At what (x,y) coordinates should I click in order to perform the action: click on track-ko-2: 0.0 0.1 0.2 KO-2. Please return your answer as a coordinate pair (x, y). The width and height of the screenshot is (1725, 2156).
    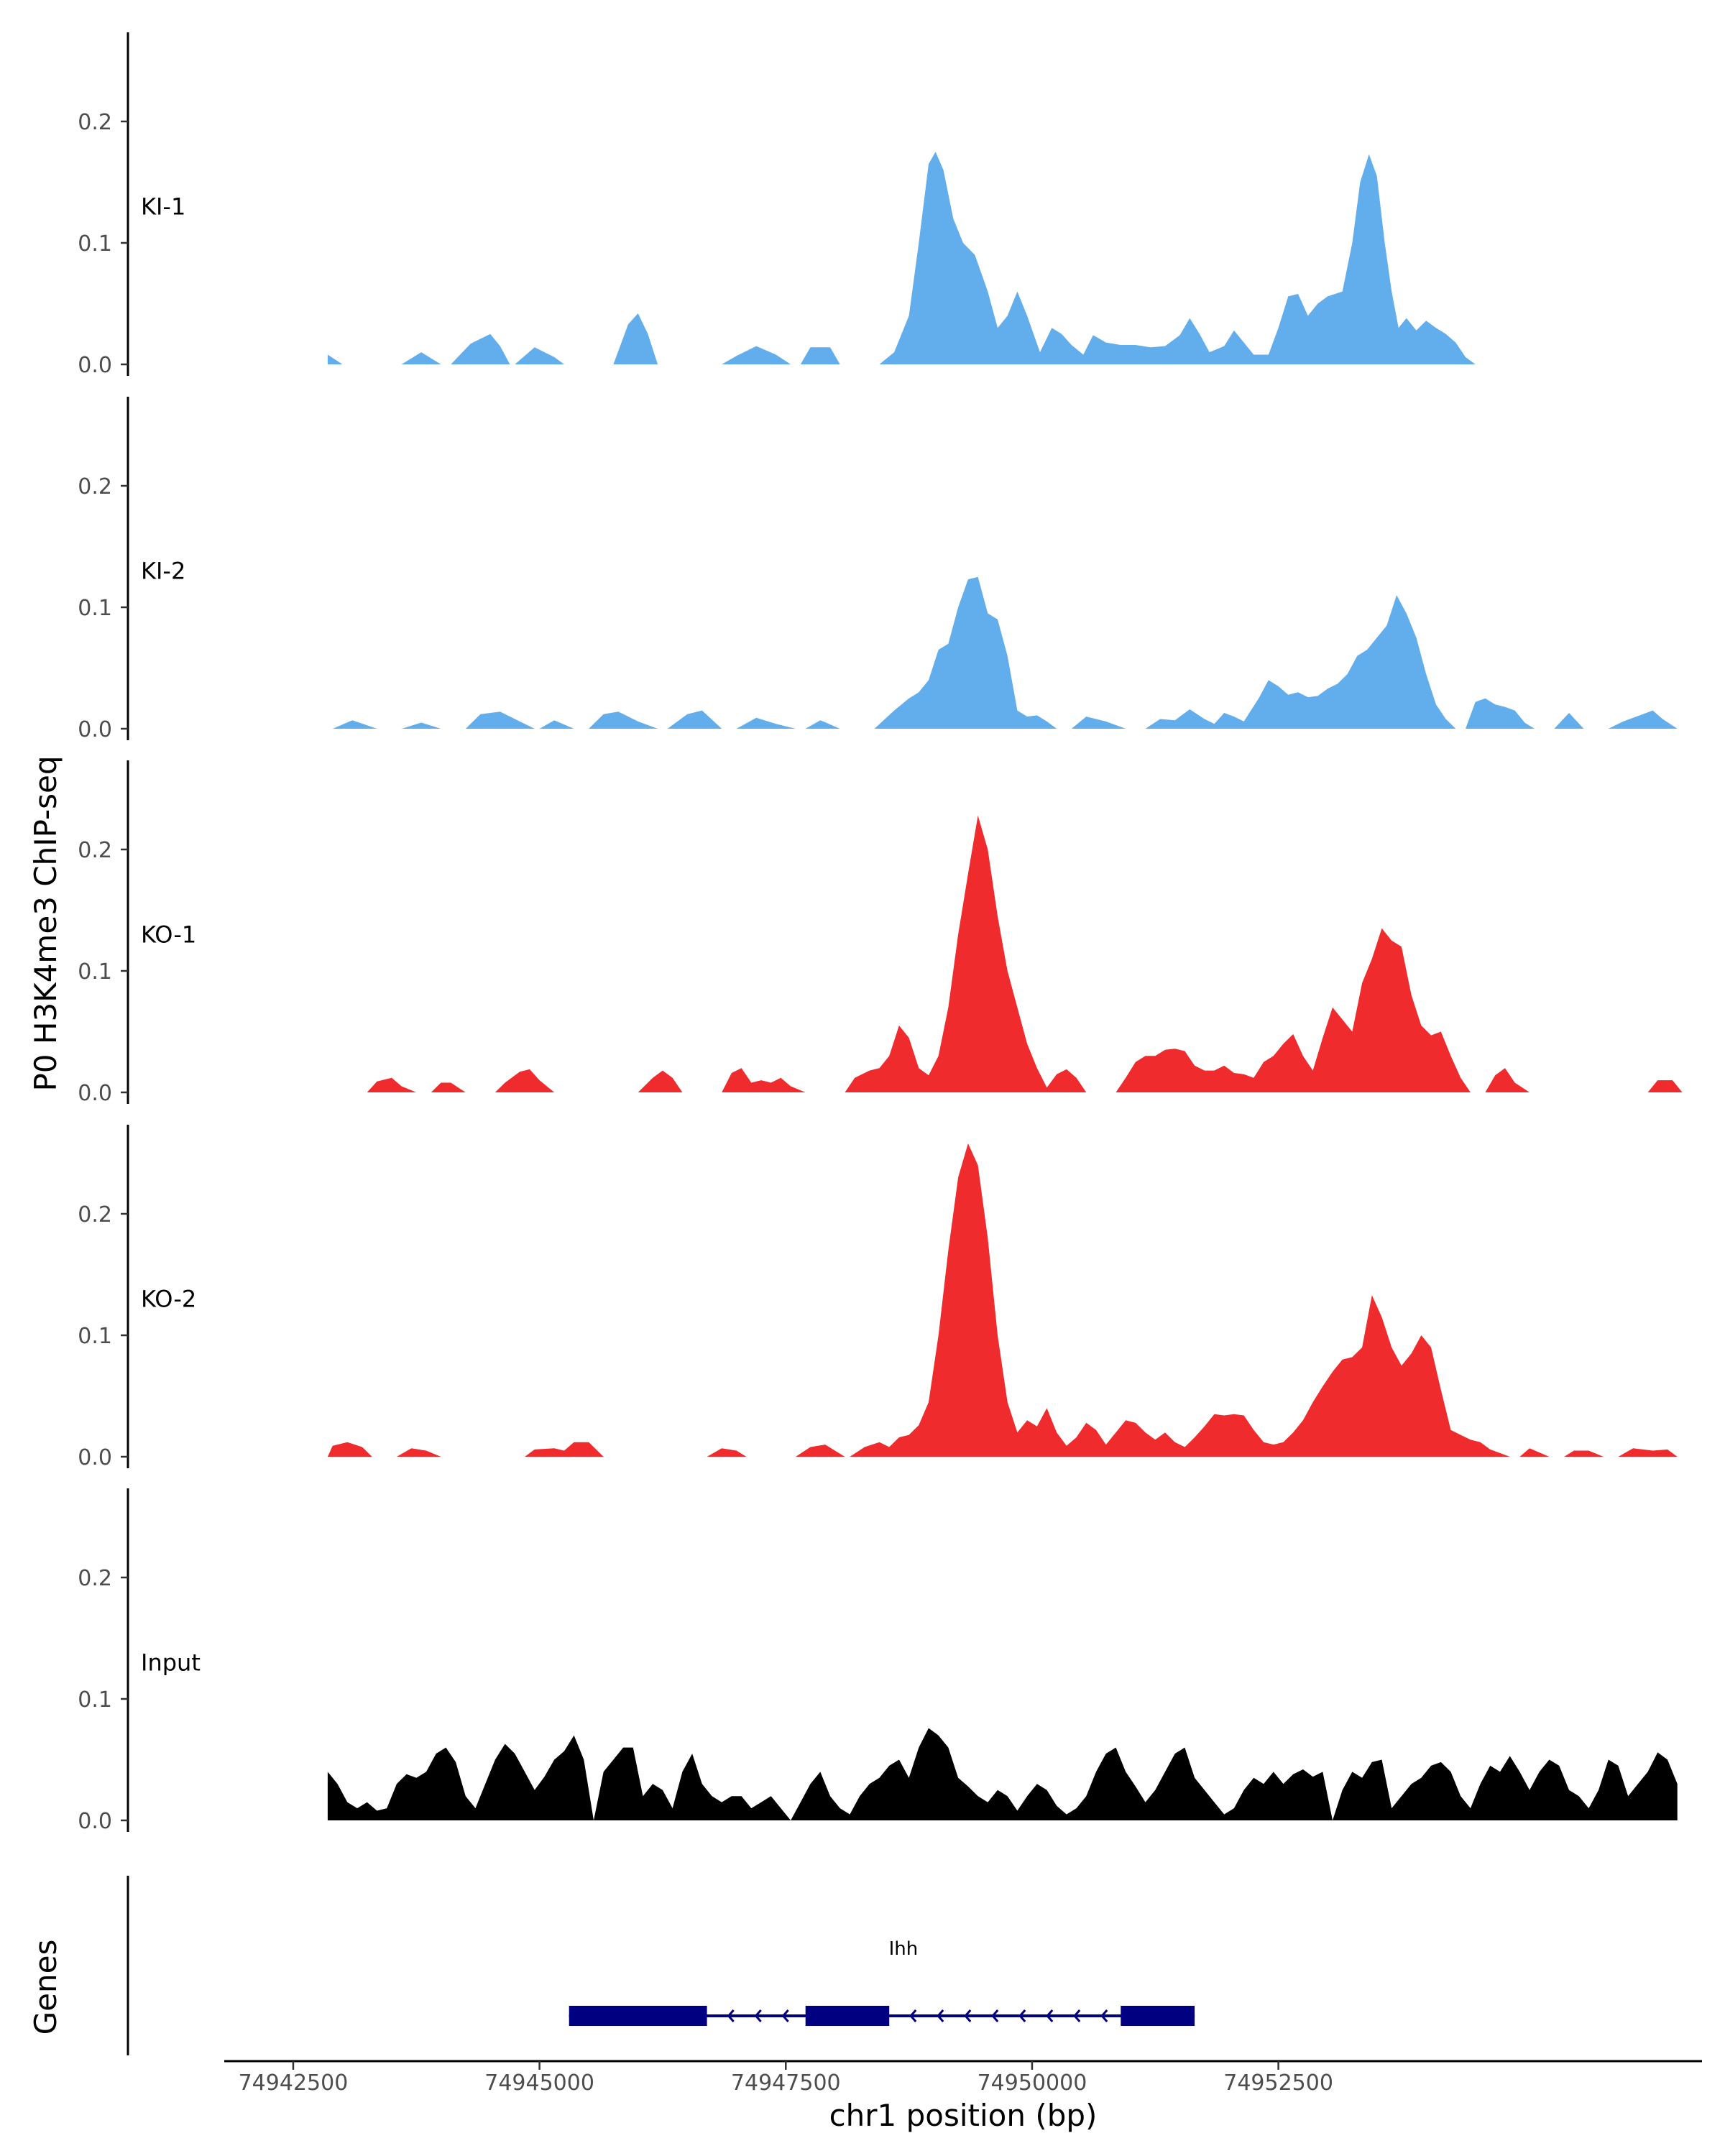
    Looking at the image, I should click on (878, 1297).